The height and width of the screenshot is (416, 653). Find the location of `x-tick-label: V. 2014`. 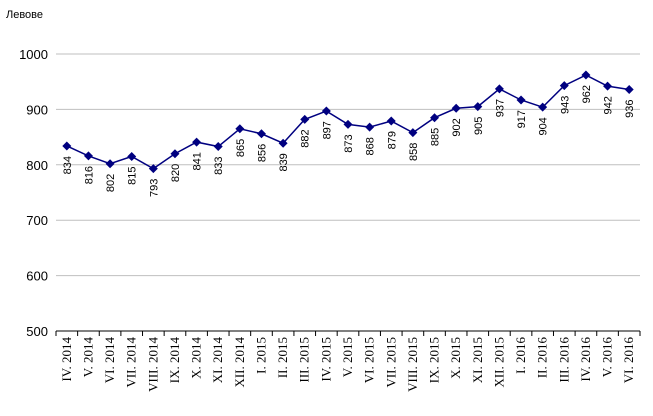

x-tick-label: V. 2014 is located at coordinates (87, 357).